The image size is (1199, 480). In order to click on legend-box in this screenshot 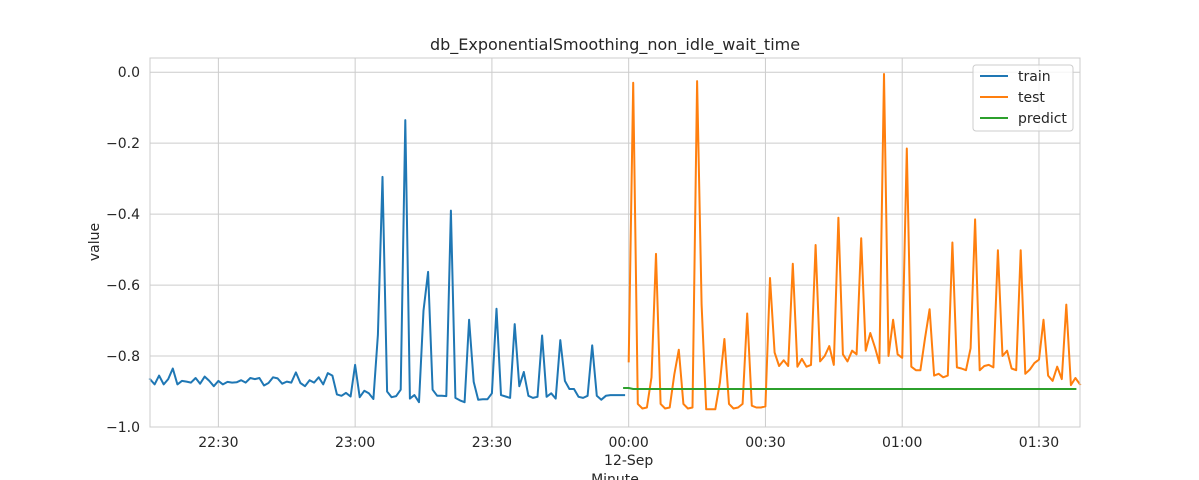, I will do `click(1023, 98)`.